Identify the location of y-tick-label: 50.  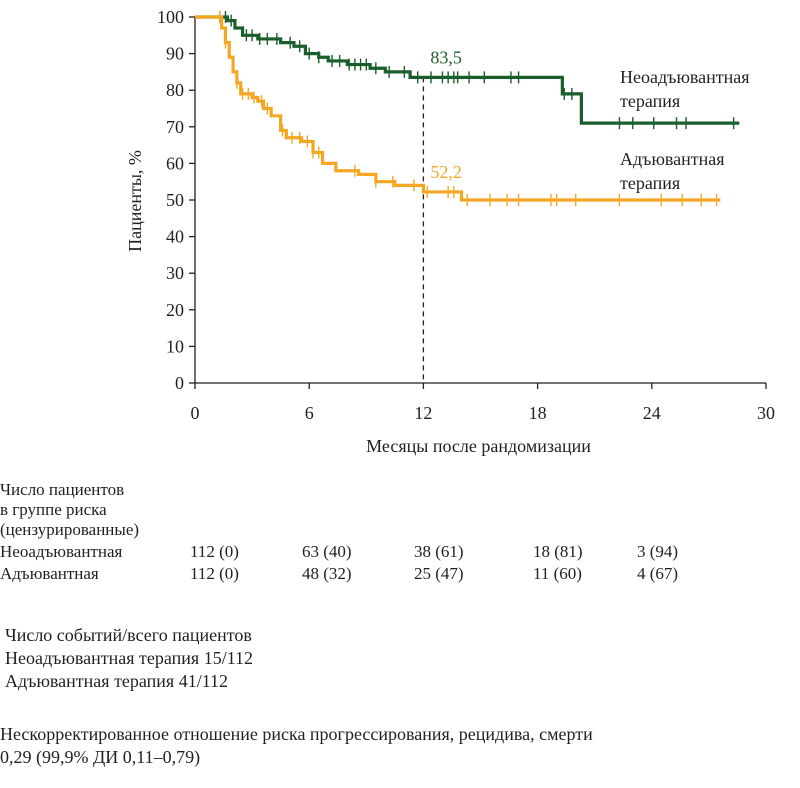
(175, 200).